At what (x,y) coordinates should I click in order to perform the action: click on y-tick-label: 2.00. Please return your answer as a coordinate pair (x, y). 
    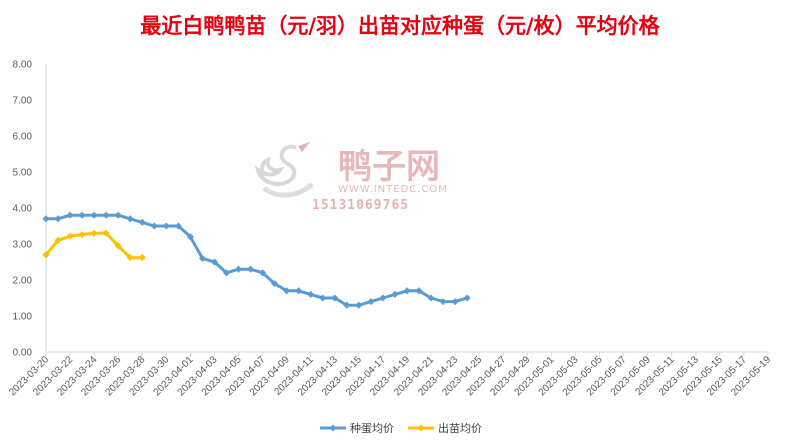
    Looking at the image, I should click on (23, 281).